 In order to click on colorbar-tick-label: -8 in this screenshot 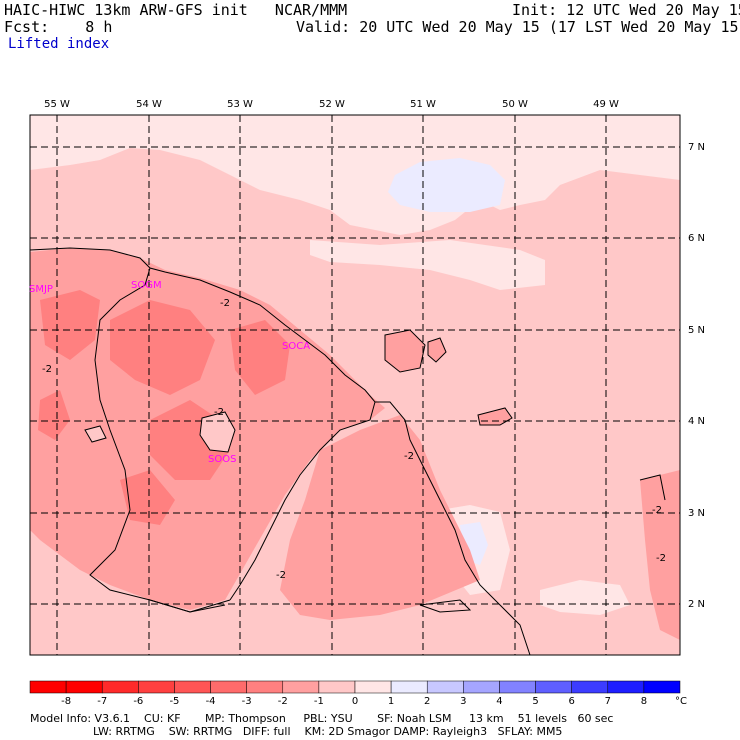, I will do `click(66, 701)`.